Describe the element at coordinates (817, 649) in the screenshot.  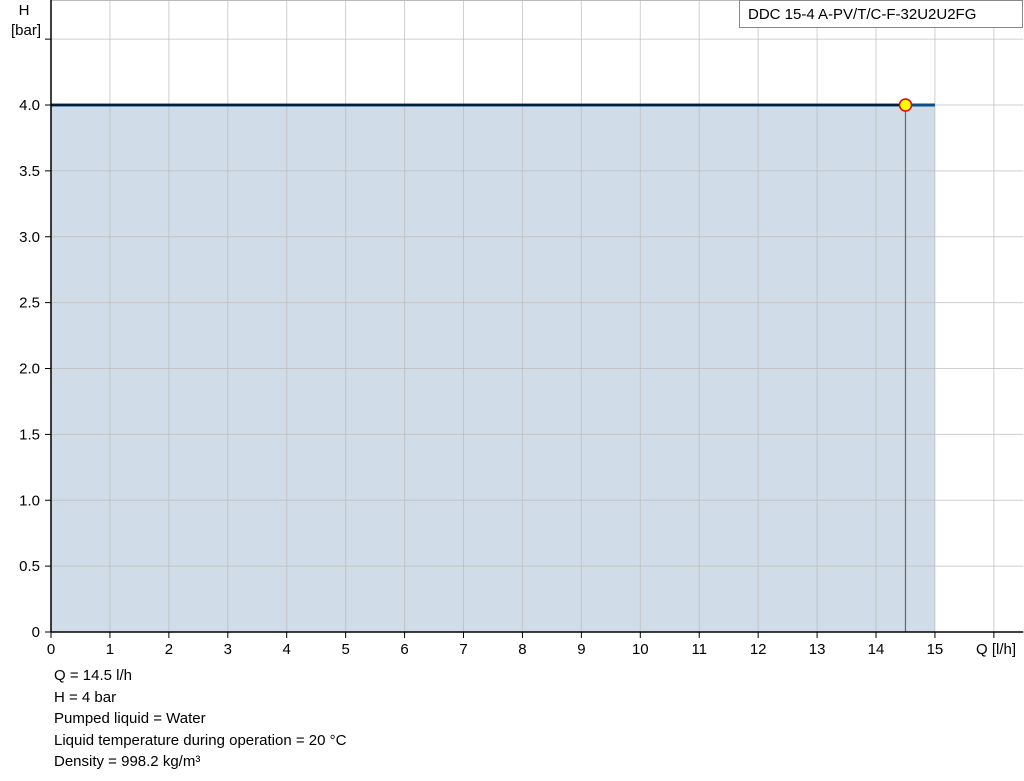
I see `x-tick-label: 13` at that location.